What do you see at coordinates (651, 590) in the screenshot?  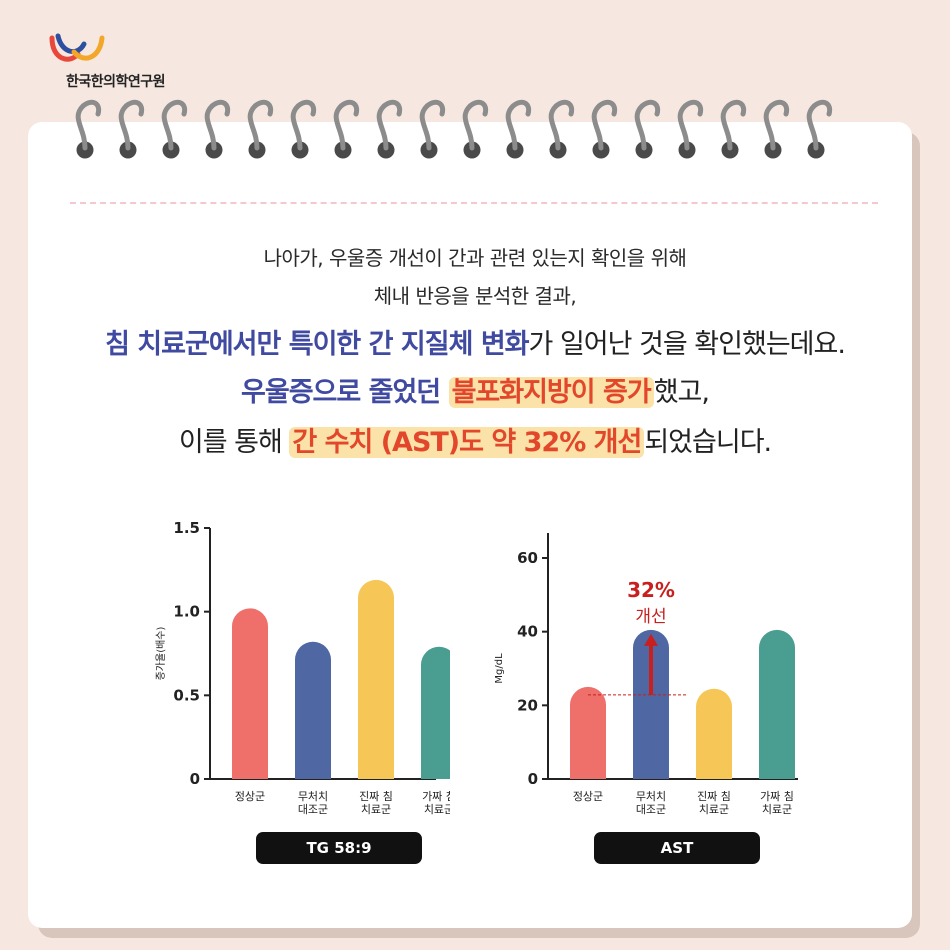 I see `improvement-percent: 32%` at bounding box center [651, 590].